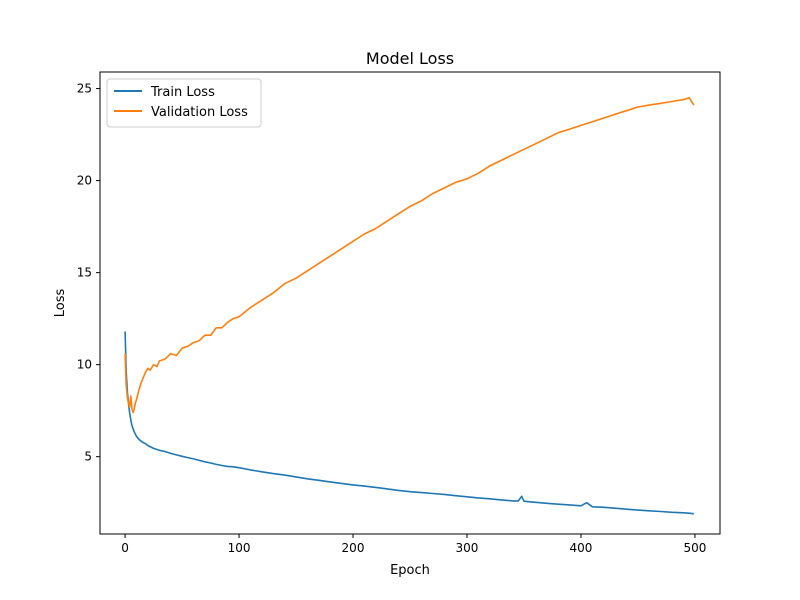 The image size is (800, 600). What do you see at coordinates (182, 92) in the screenshot?
I see `legend-label-train: Train Loss` at bounding box center [182, 92].